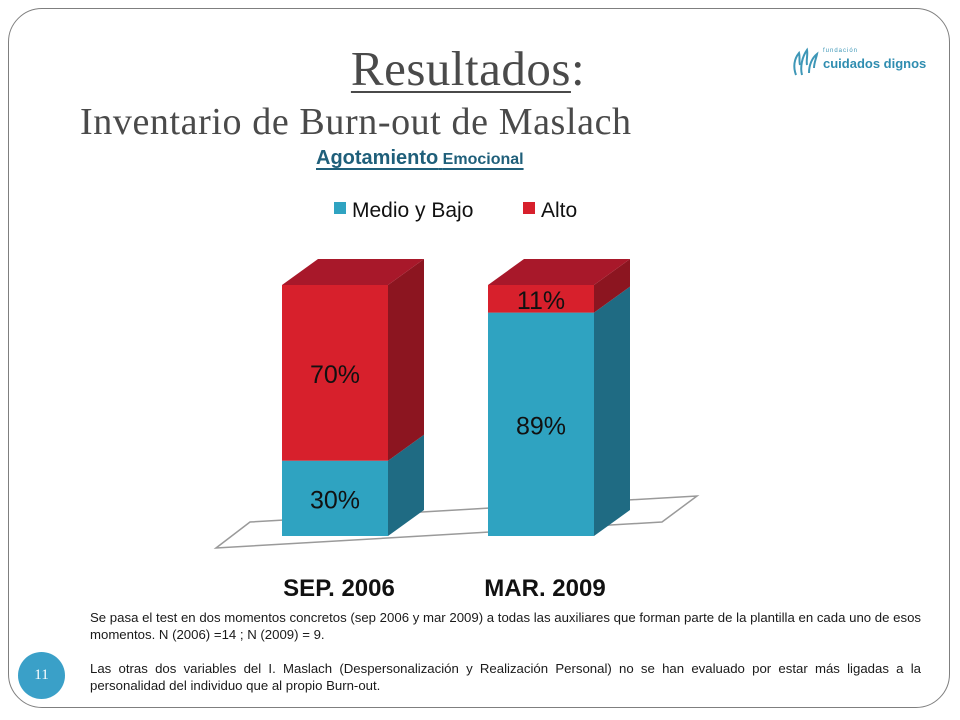  Describe the element at coordinates (377, 158) in the screenshot. I see `chart-heading-main: Agotamiento` at that location.